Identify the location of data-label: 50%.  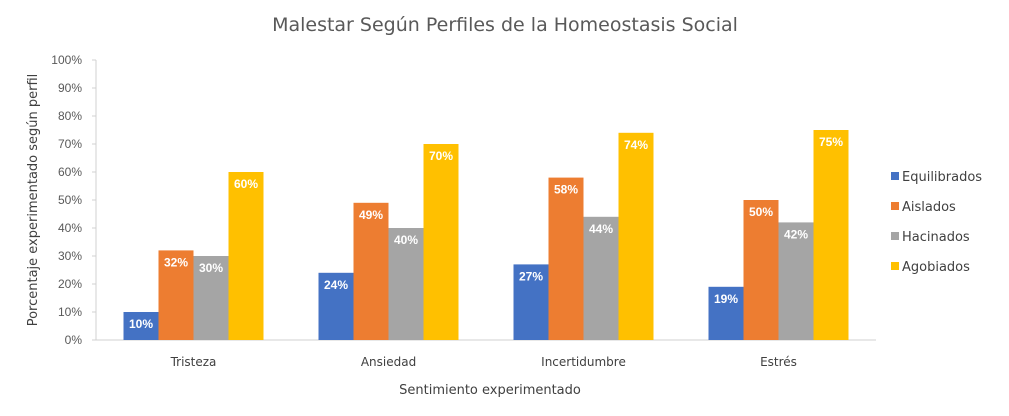
(761, 212).